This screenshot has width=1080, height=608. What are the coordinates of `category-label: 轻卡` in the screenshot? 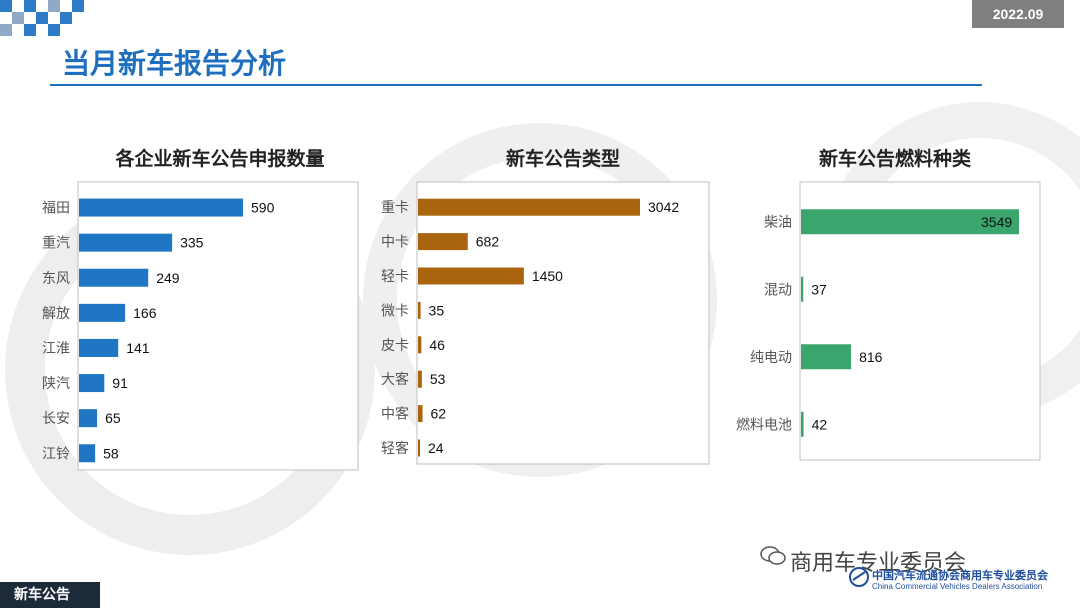 It's located at (395, 277).